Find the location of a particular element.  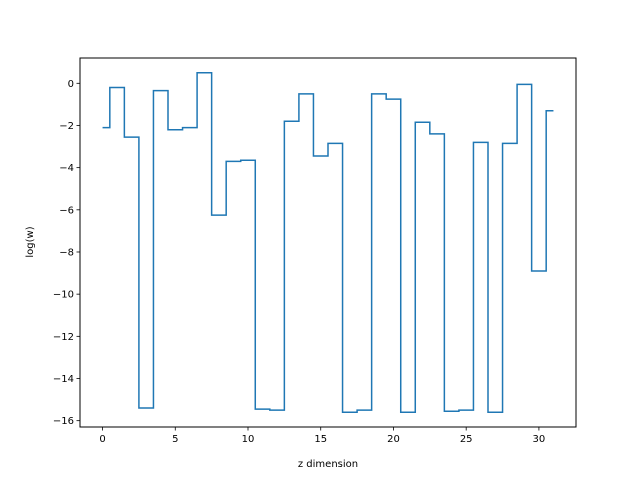

x-tick-label: 25 is located at coordinates (466, 439).